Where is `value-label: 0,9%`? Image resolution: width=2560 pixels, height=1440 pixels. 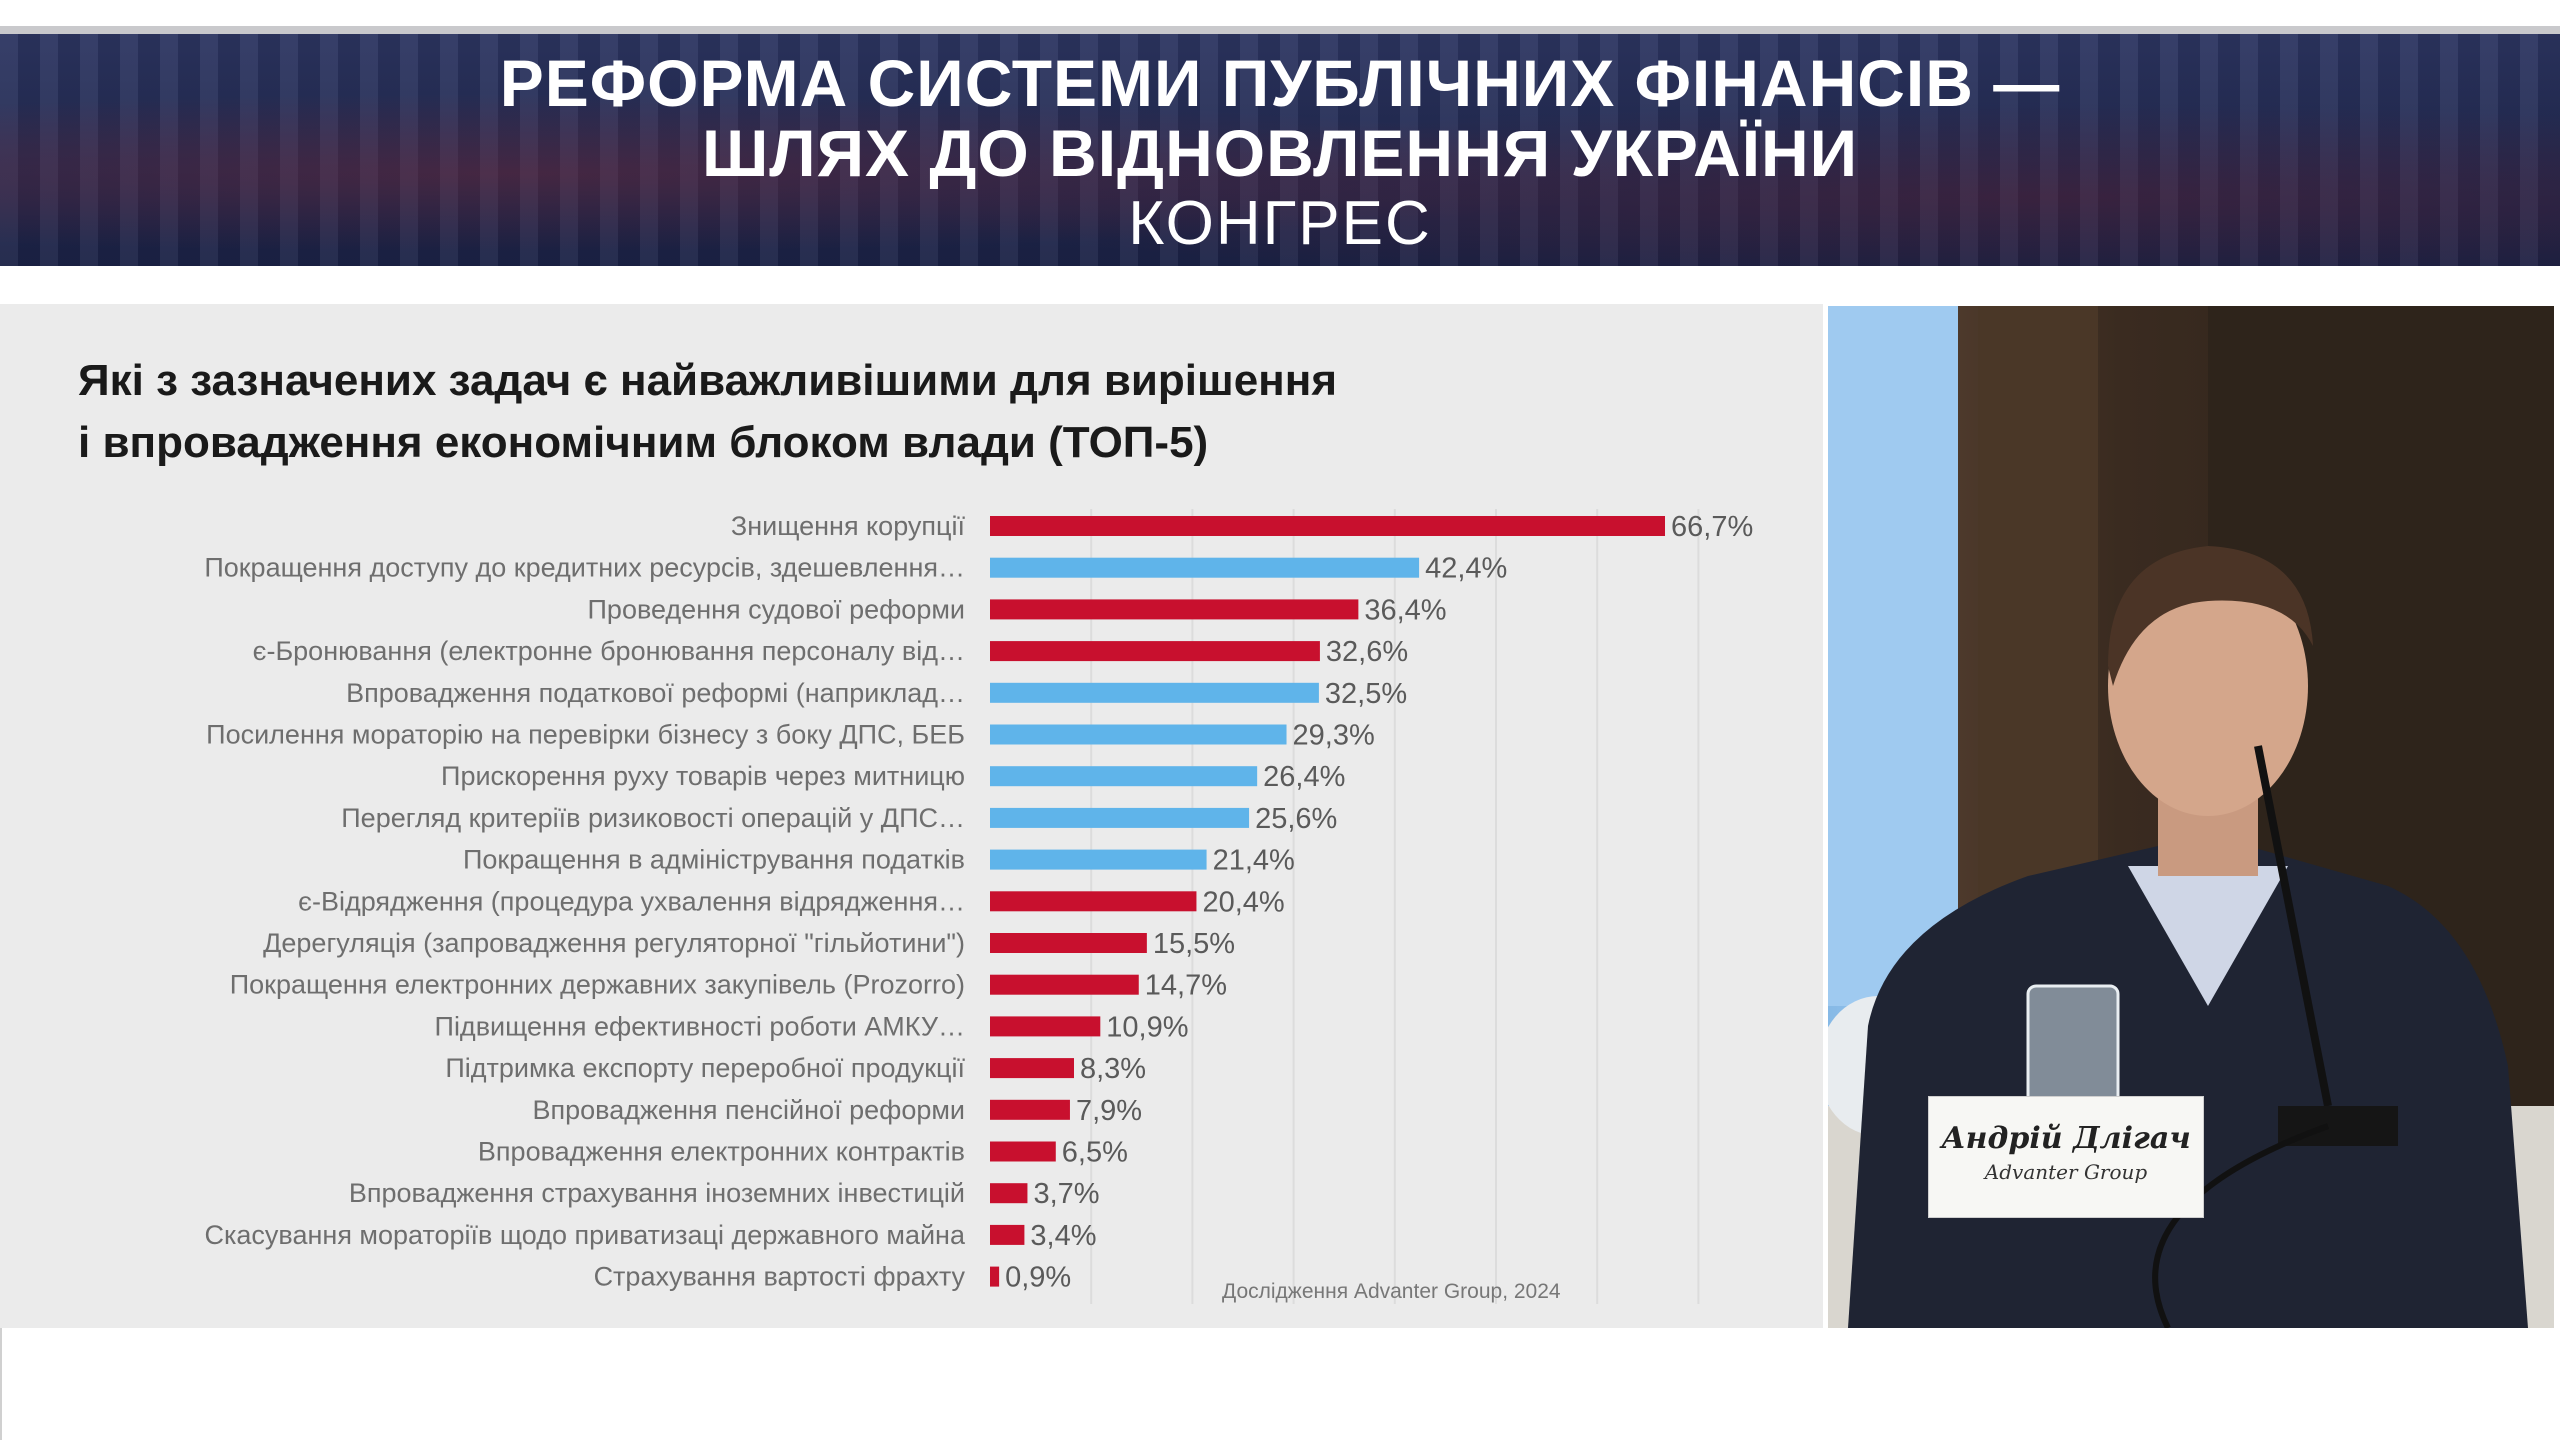
value-label: 0,9% is located at coordinates (1038, 1278).